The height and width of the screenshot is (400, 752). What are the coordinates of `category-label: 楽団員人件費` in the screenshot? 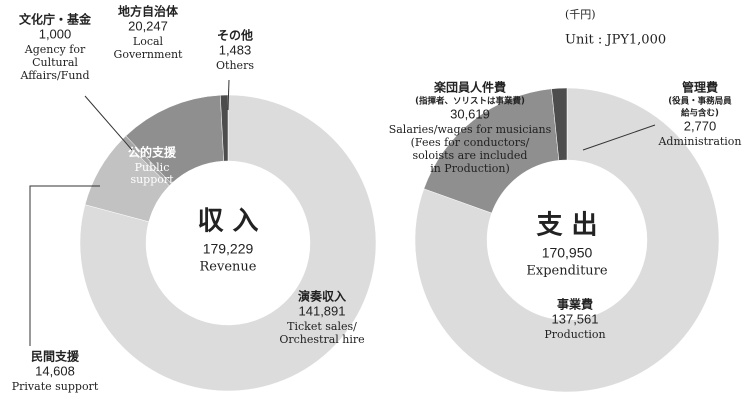 It's located at (470, 87).